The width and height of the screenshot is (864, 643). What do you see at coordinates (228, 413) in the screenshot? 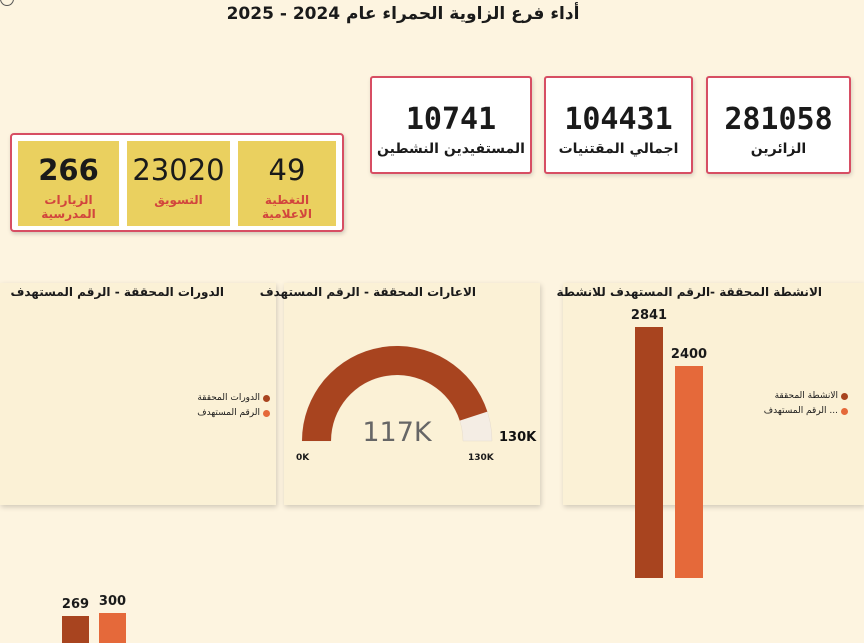
I see `legend-label: الرقم المستهدف` at bounding box center [228, 413].